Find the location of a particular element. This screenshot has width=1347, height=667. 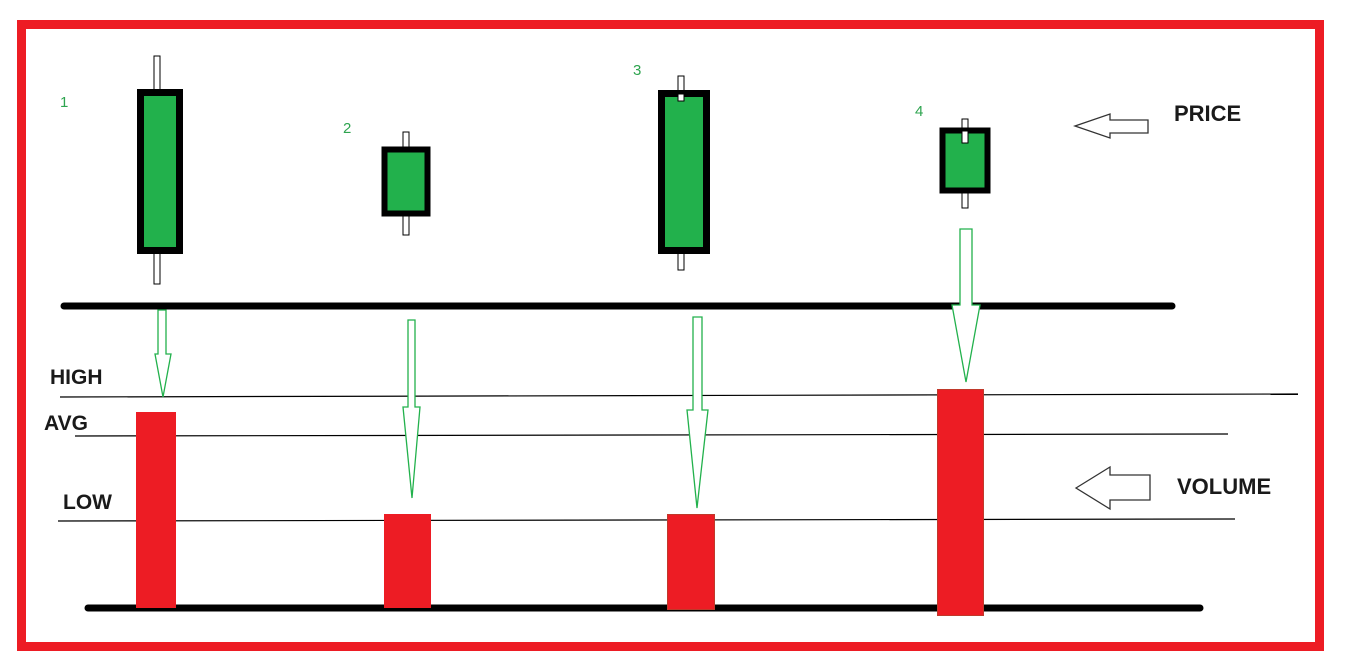

avg-label: AVG is located at coordinates (66, 423).